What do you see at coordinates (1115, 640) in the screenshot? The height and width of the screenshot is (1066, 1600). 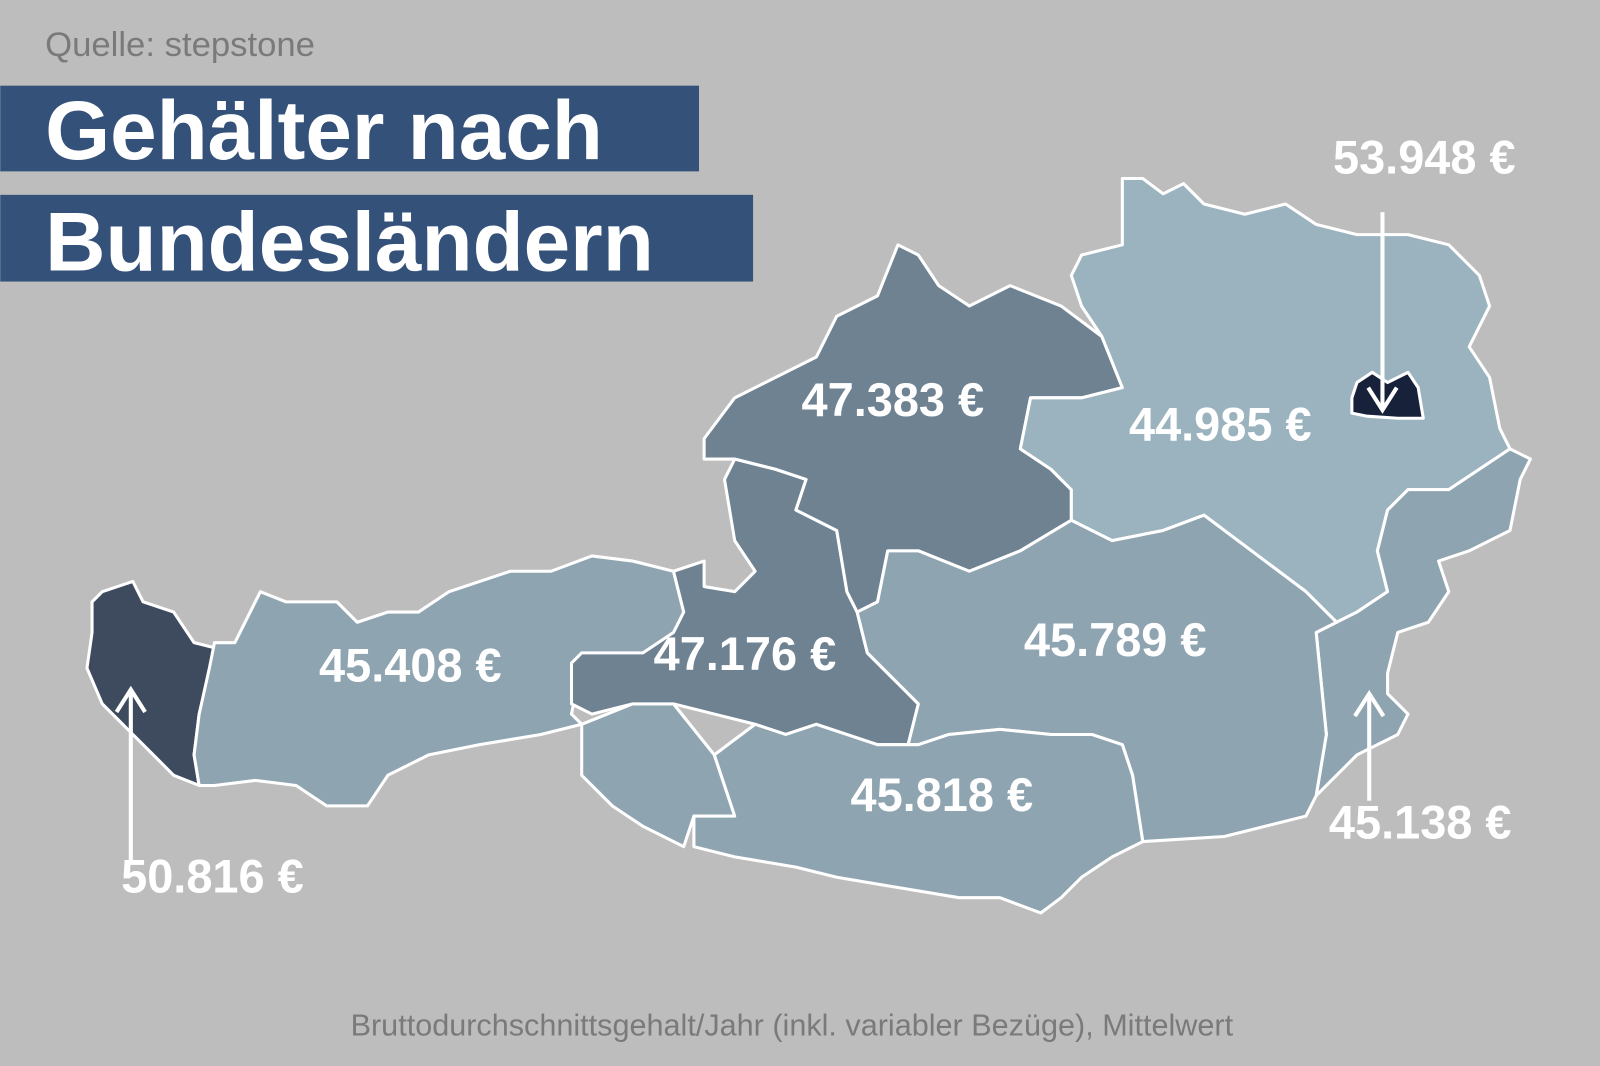 I see `region-label: 45.789 €` at bounding box center [1115, 640].